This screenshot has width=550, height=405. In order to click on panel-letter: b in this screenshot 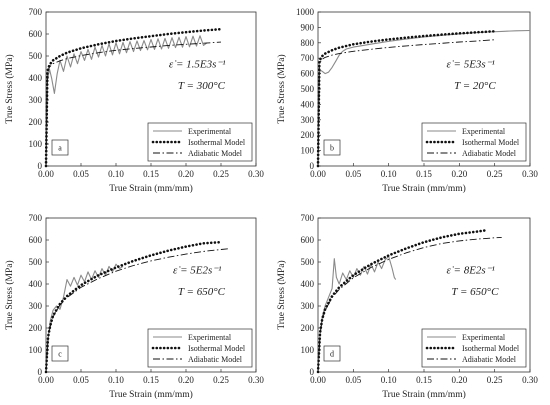, I will do `click(332, 148)`.